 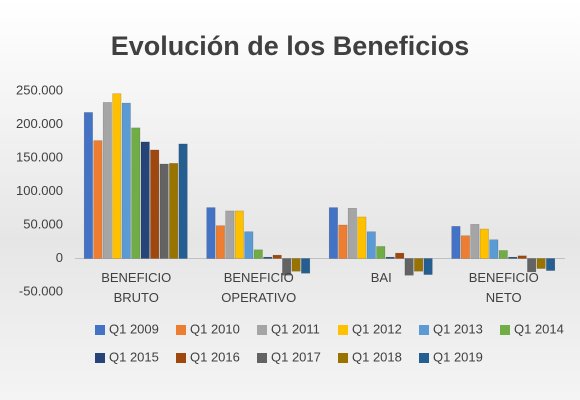 I want to click on legend-label: Q1 2015, so click(x=134, y=356).